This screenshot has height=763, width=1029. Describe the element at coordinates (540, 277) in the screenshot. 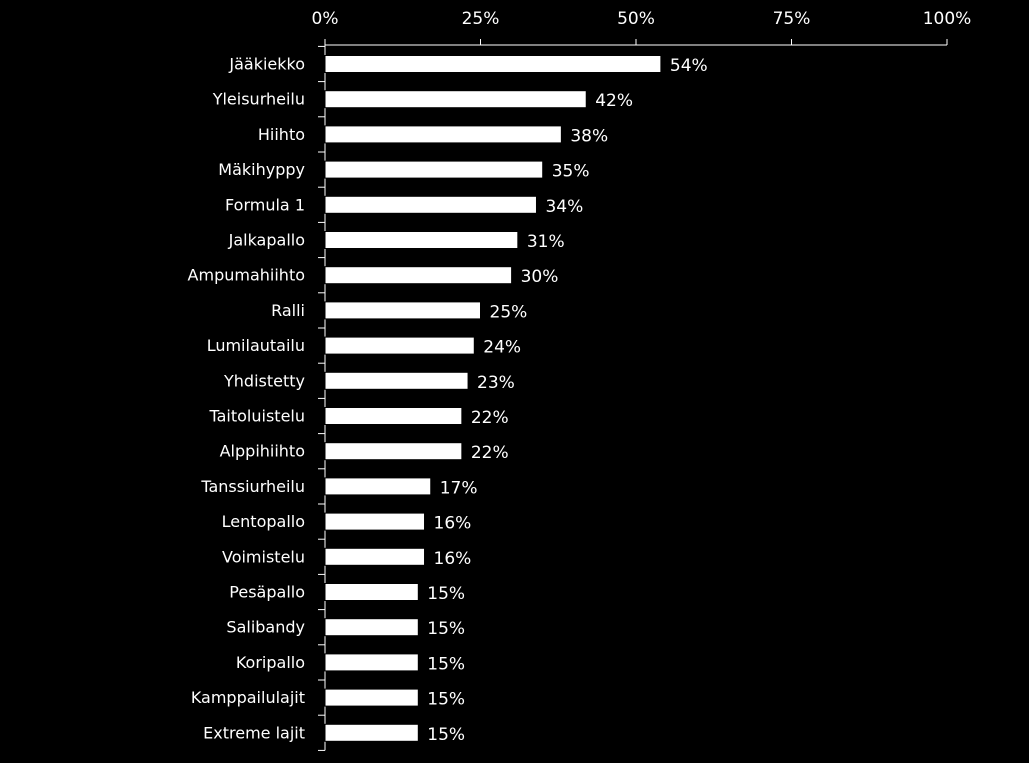

I see `value-label: 30%` at that location.